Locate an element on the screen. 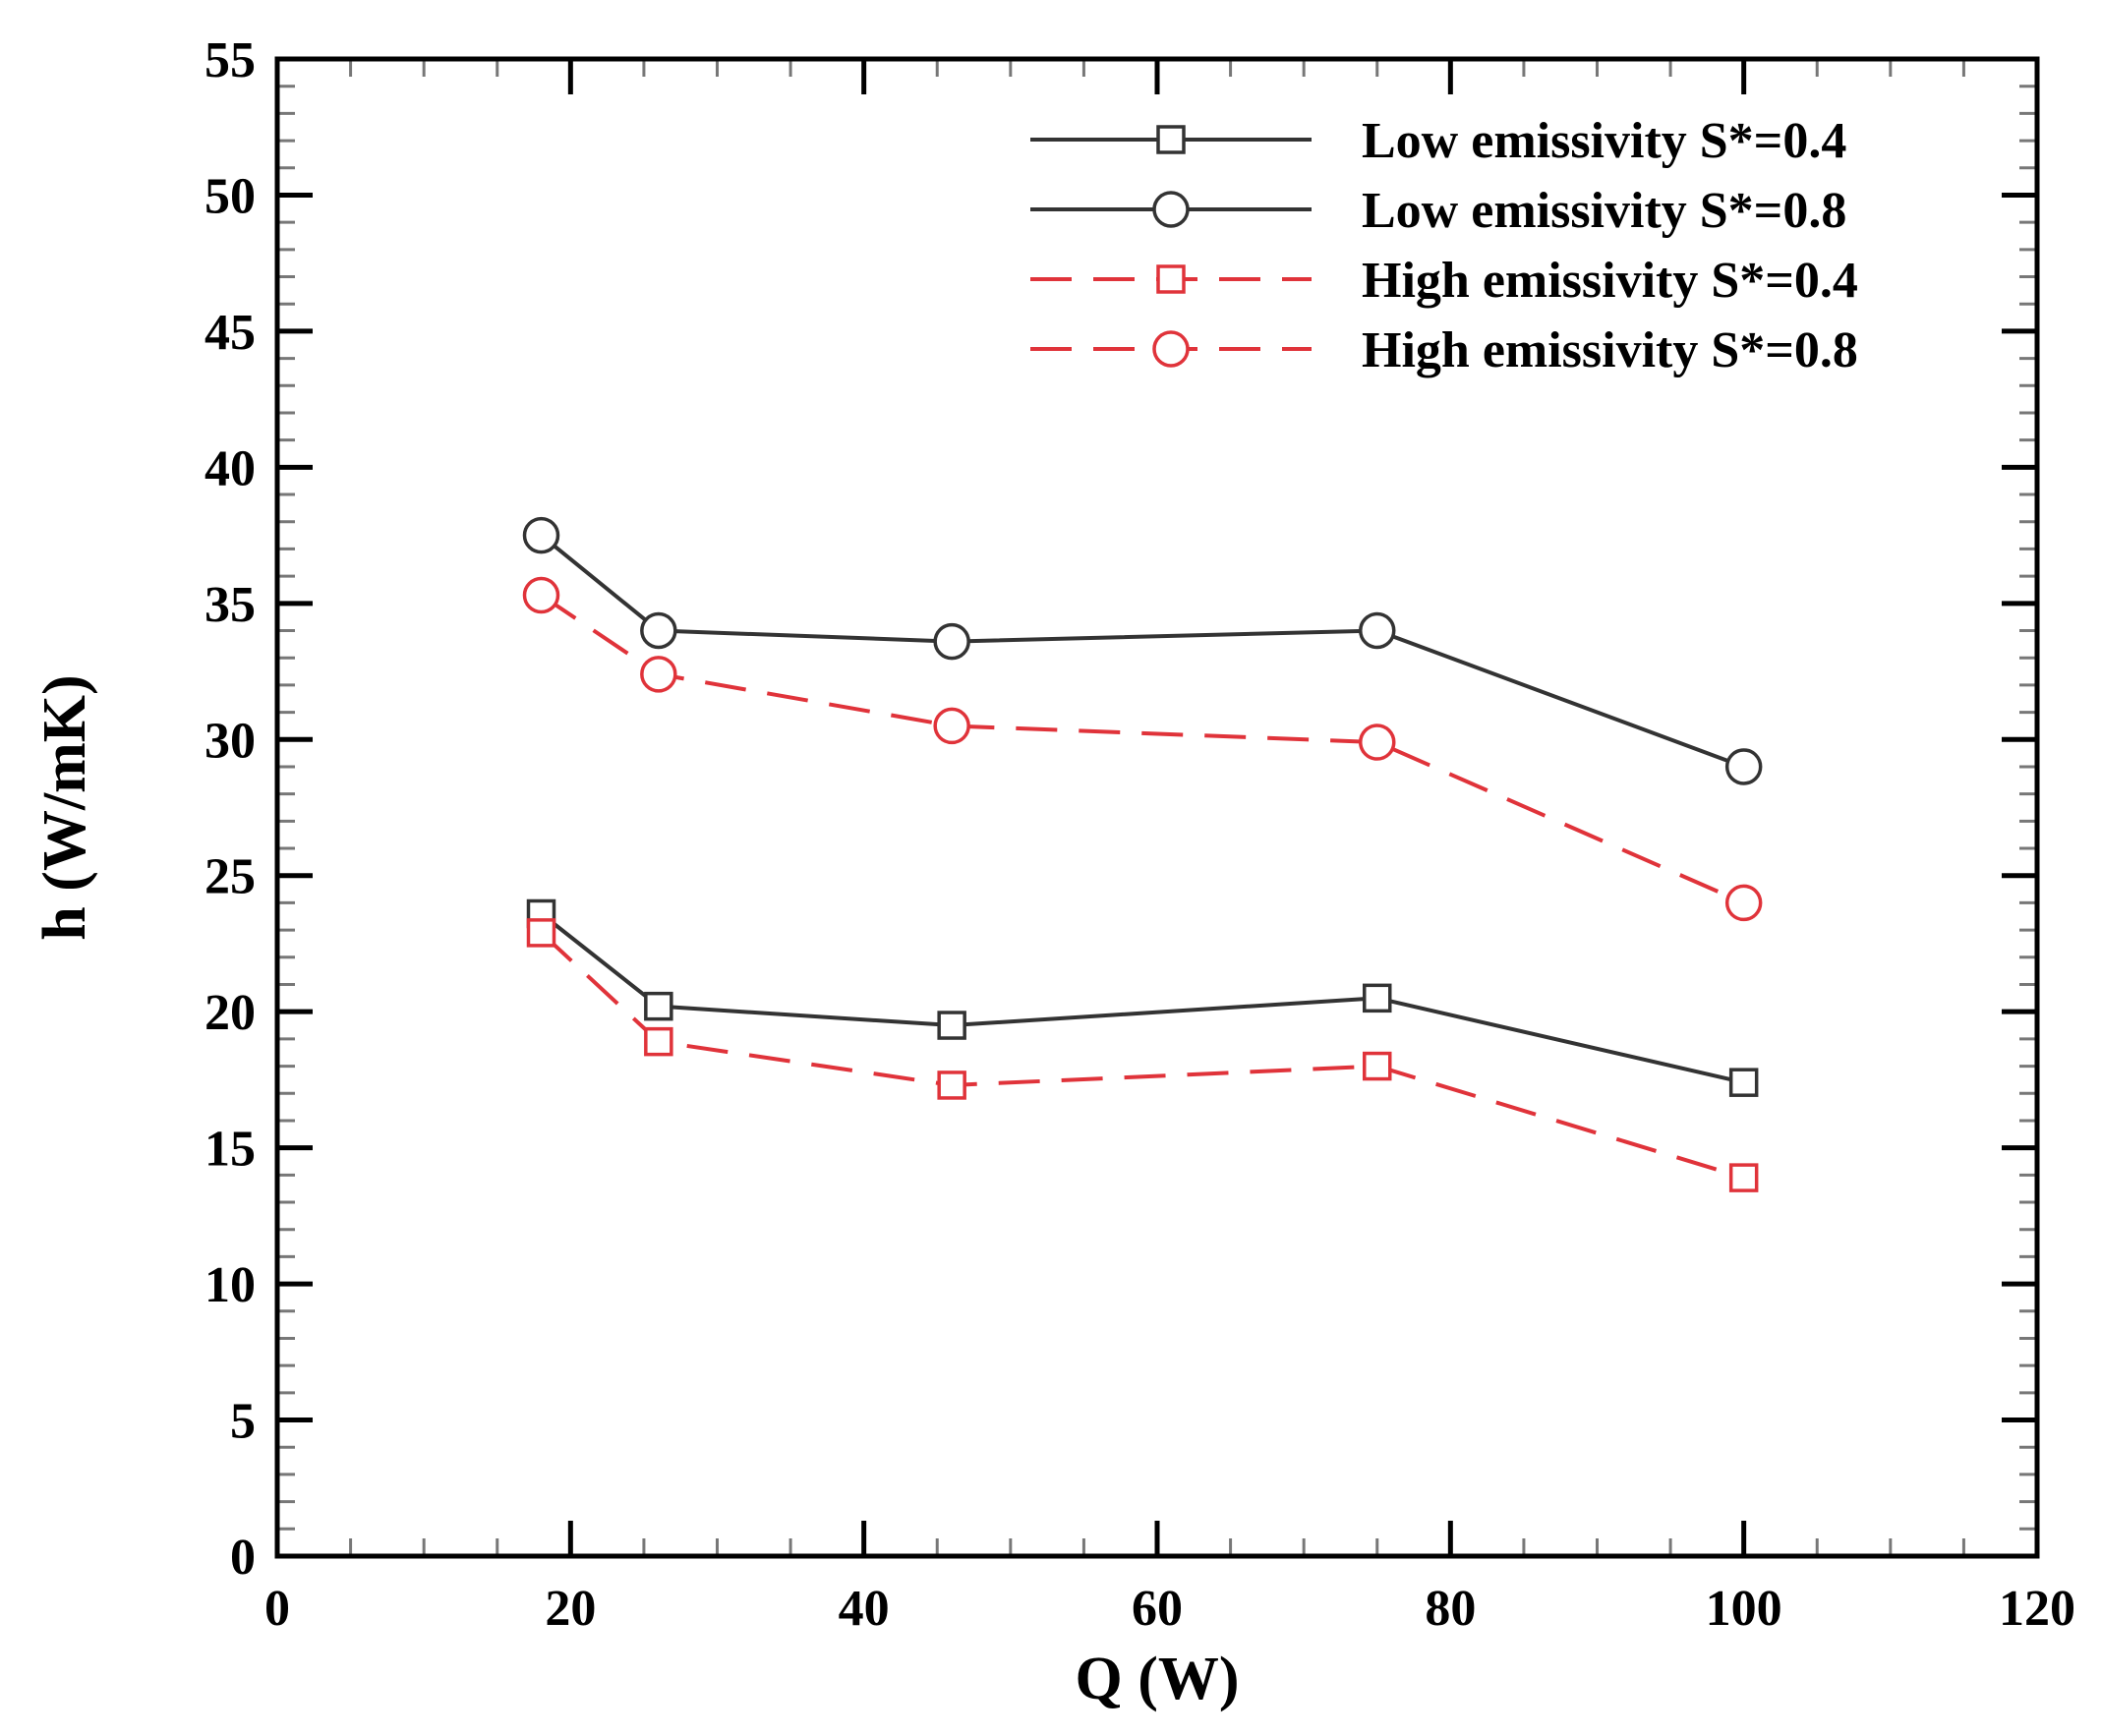 This screenshot has height=1736, width=2101. legend-item: Low emissivity S*=0.4 is located at coordinates (1438, 141).